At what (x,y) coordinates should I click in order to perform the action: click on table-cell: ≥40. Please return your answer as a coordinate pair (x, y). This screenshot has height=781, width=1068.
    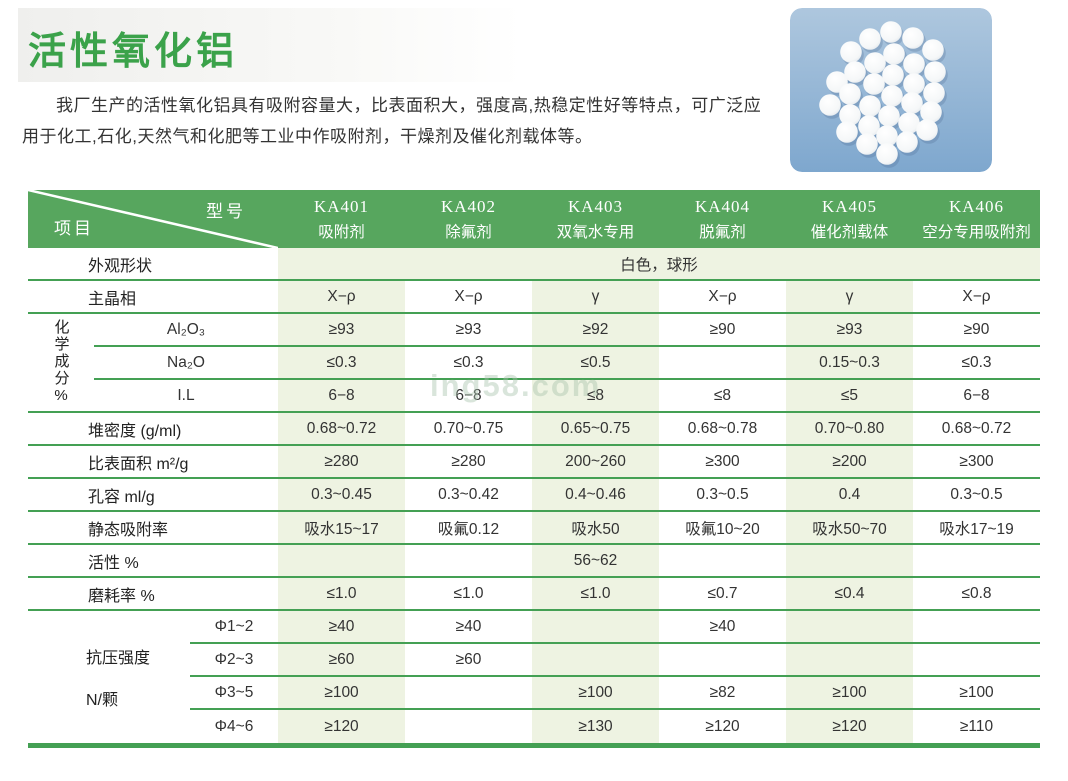
    Looking at the image, I should click on (341, 627).